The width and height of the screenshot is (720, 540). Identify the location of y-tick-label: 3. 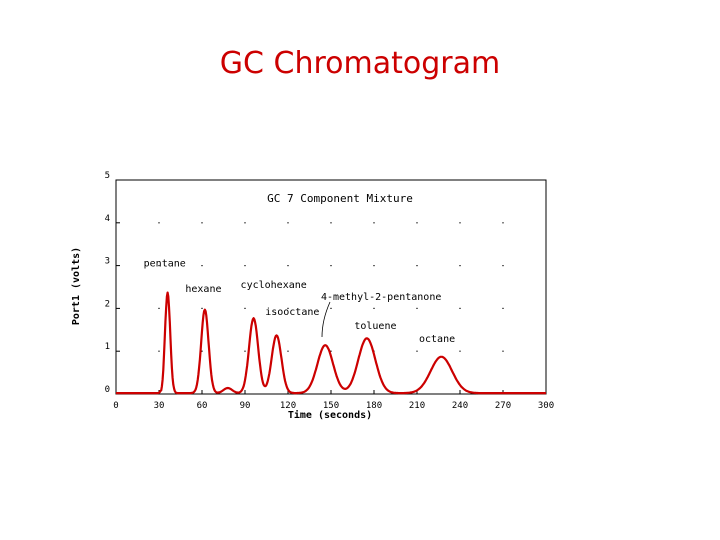
(107, 262).